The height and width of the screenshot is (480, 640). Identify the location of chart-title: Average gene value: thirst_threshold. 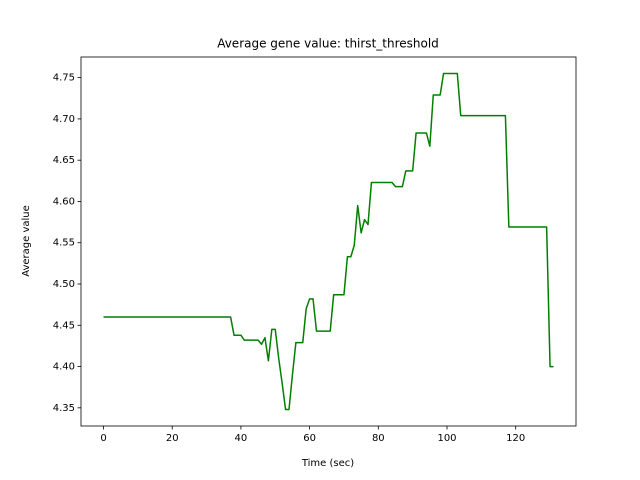
(328, 44).